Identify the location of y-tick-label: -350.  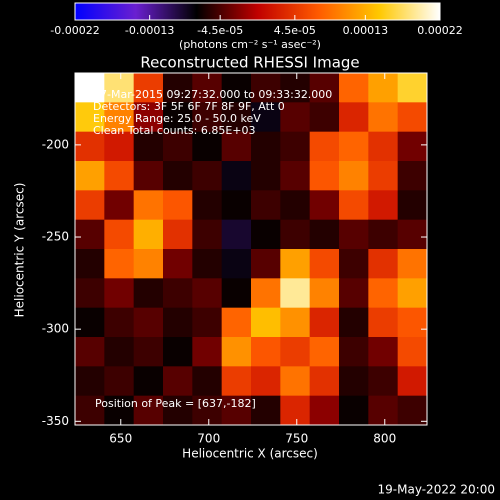
(55, 421).